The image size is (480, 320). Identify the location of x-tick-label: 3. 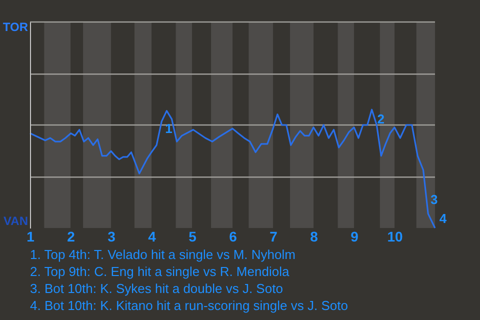
(112, 236).